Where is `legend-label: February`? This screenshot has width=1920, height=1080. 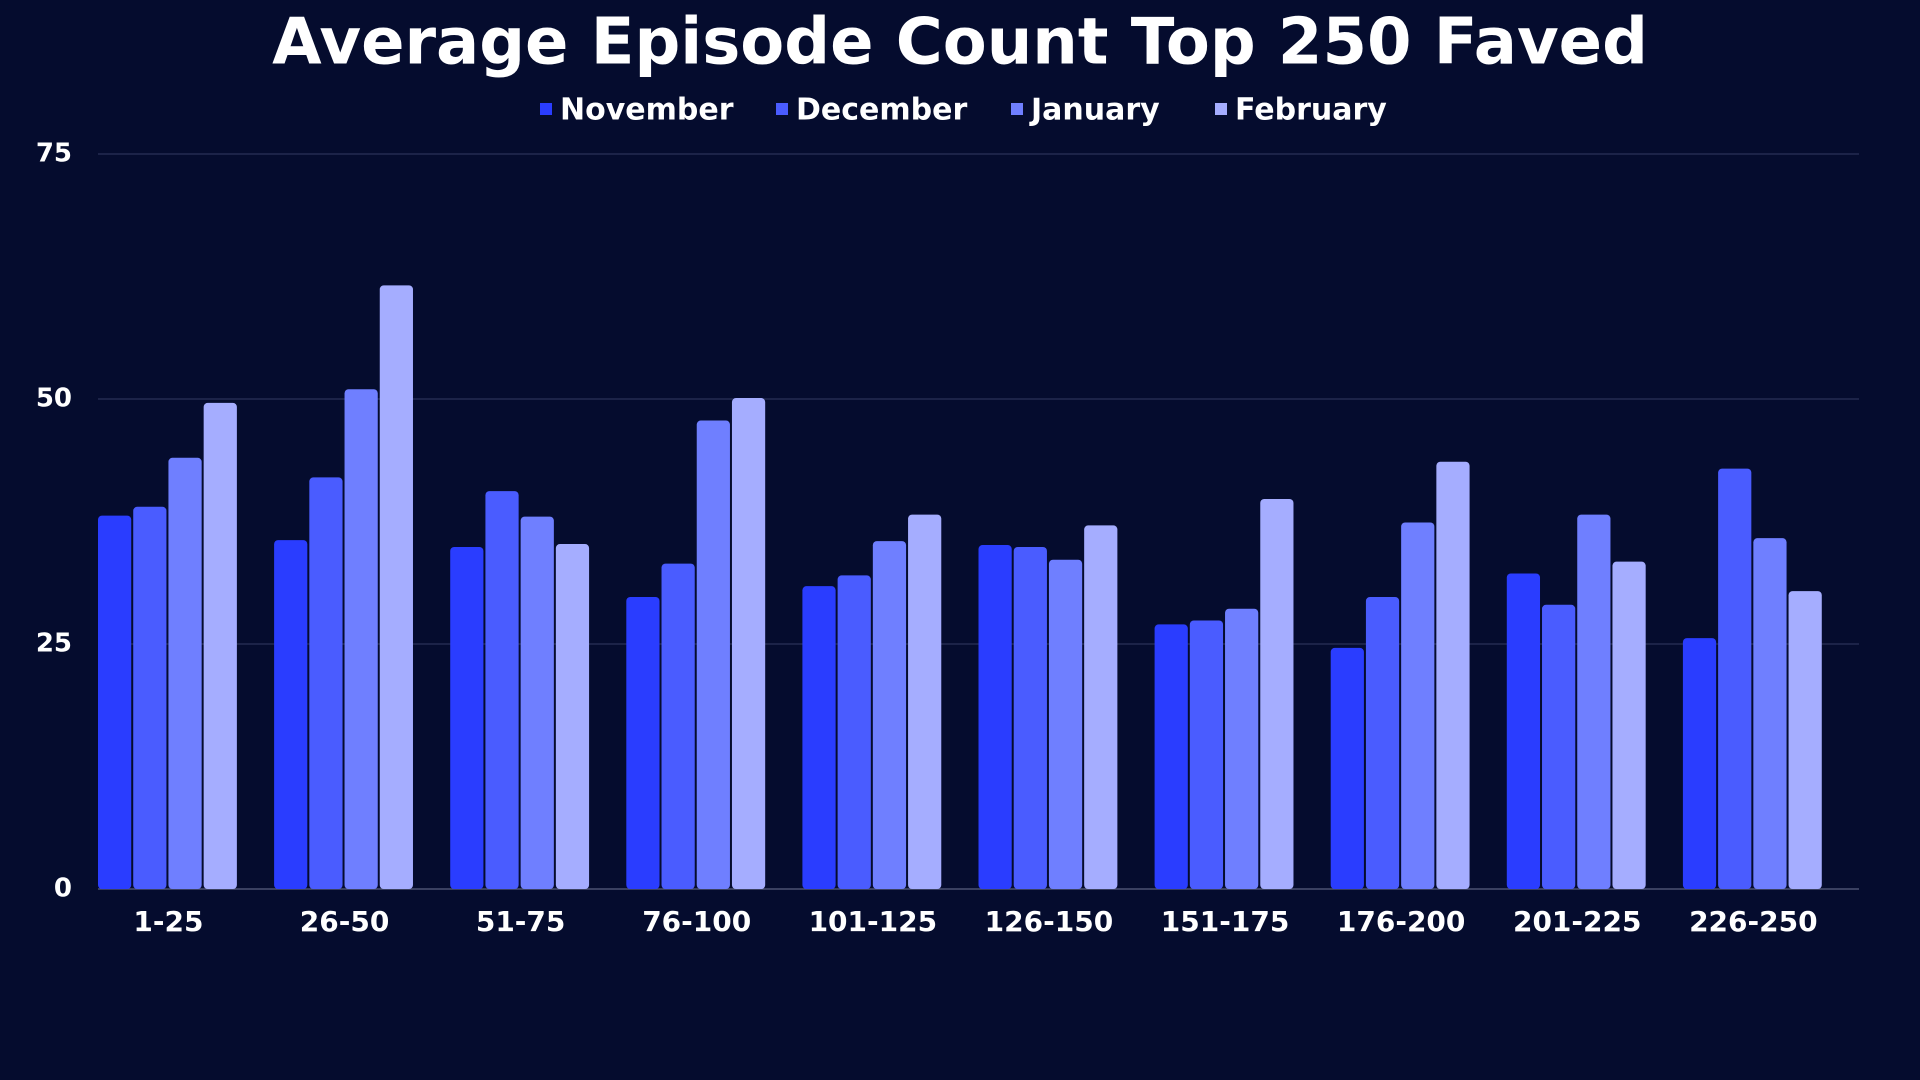
legend-label: February is located at coordinates (1311, 110).